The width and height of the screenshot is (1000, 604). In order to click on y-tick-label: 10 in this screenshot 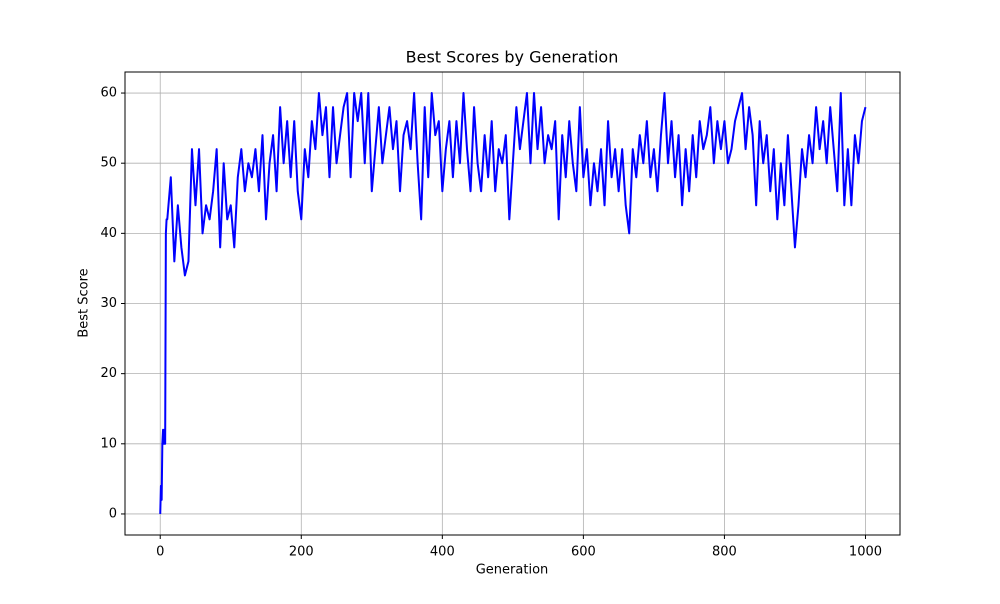, I will do `click(108, 443)`.